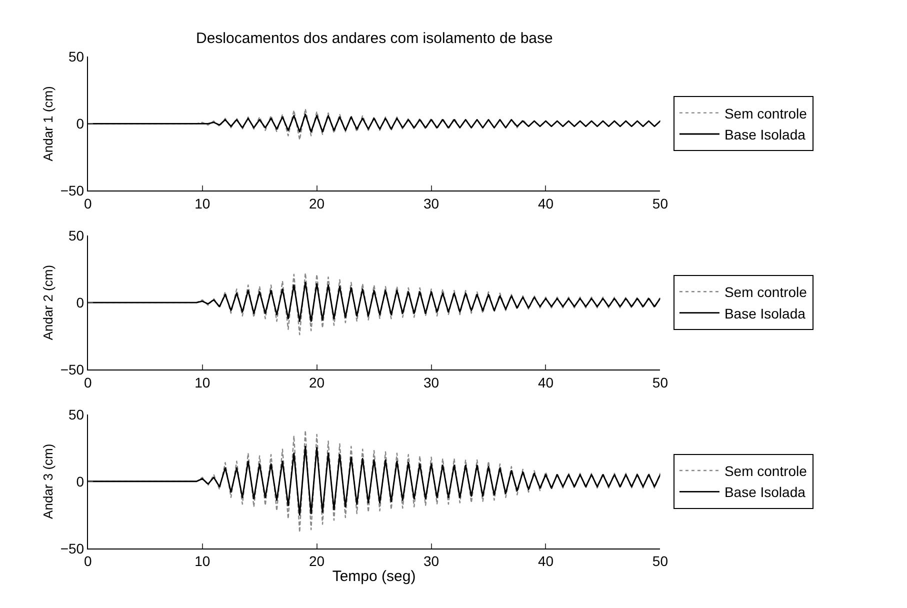 The width and height of the screenshot is (907, 608). I want to click on chart-title: Deslocamentos dos andares com isolamento de base, so click(374, 38).